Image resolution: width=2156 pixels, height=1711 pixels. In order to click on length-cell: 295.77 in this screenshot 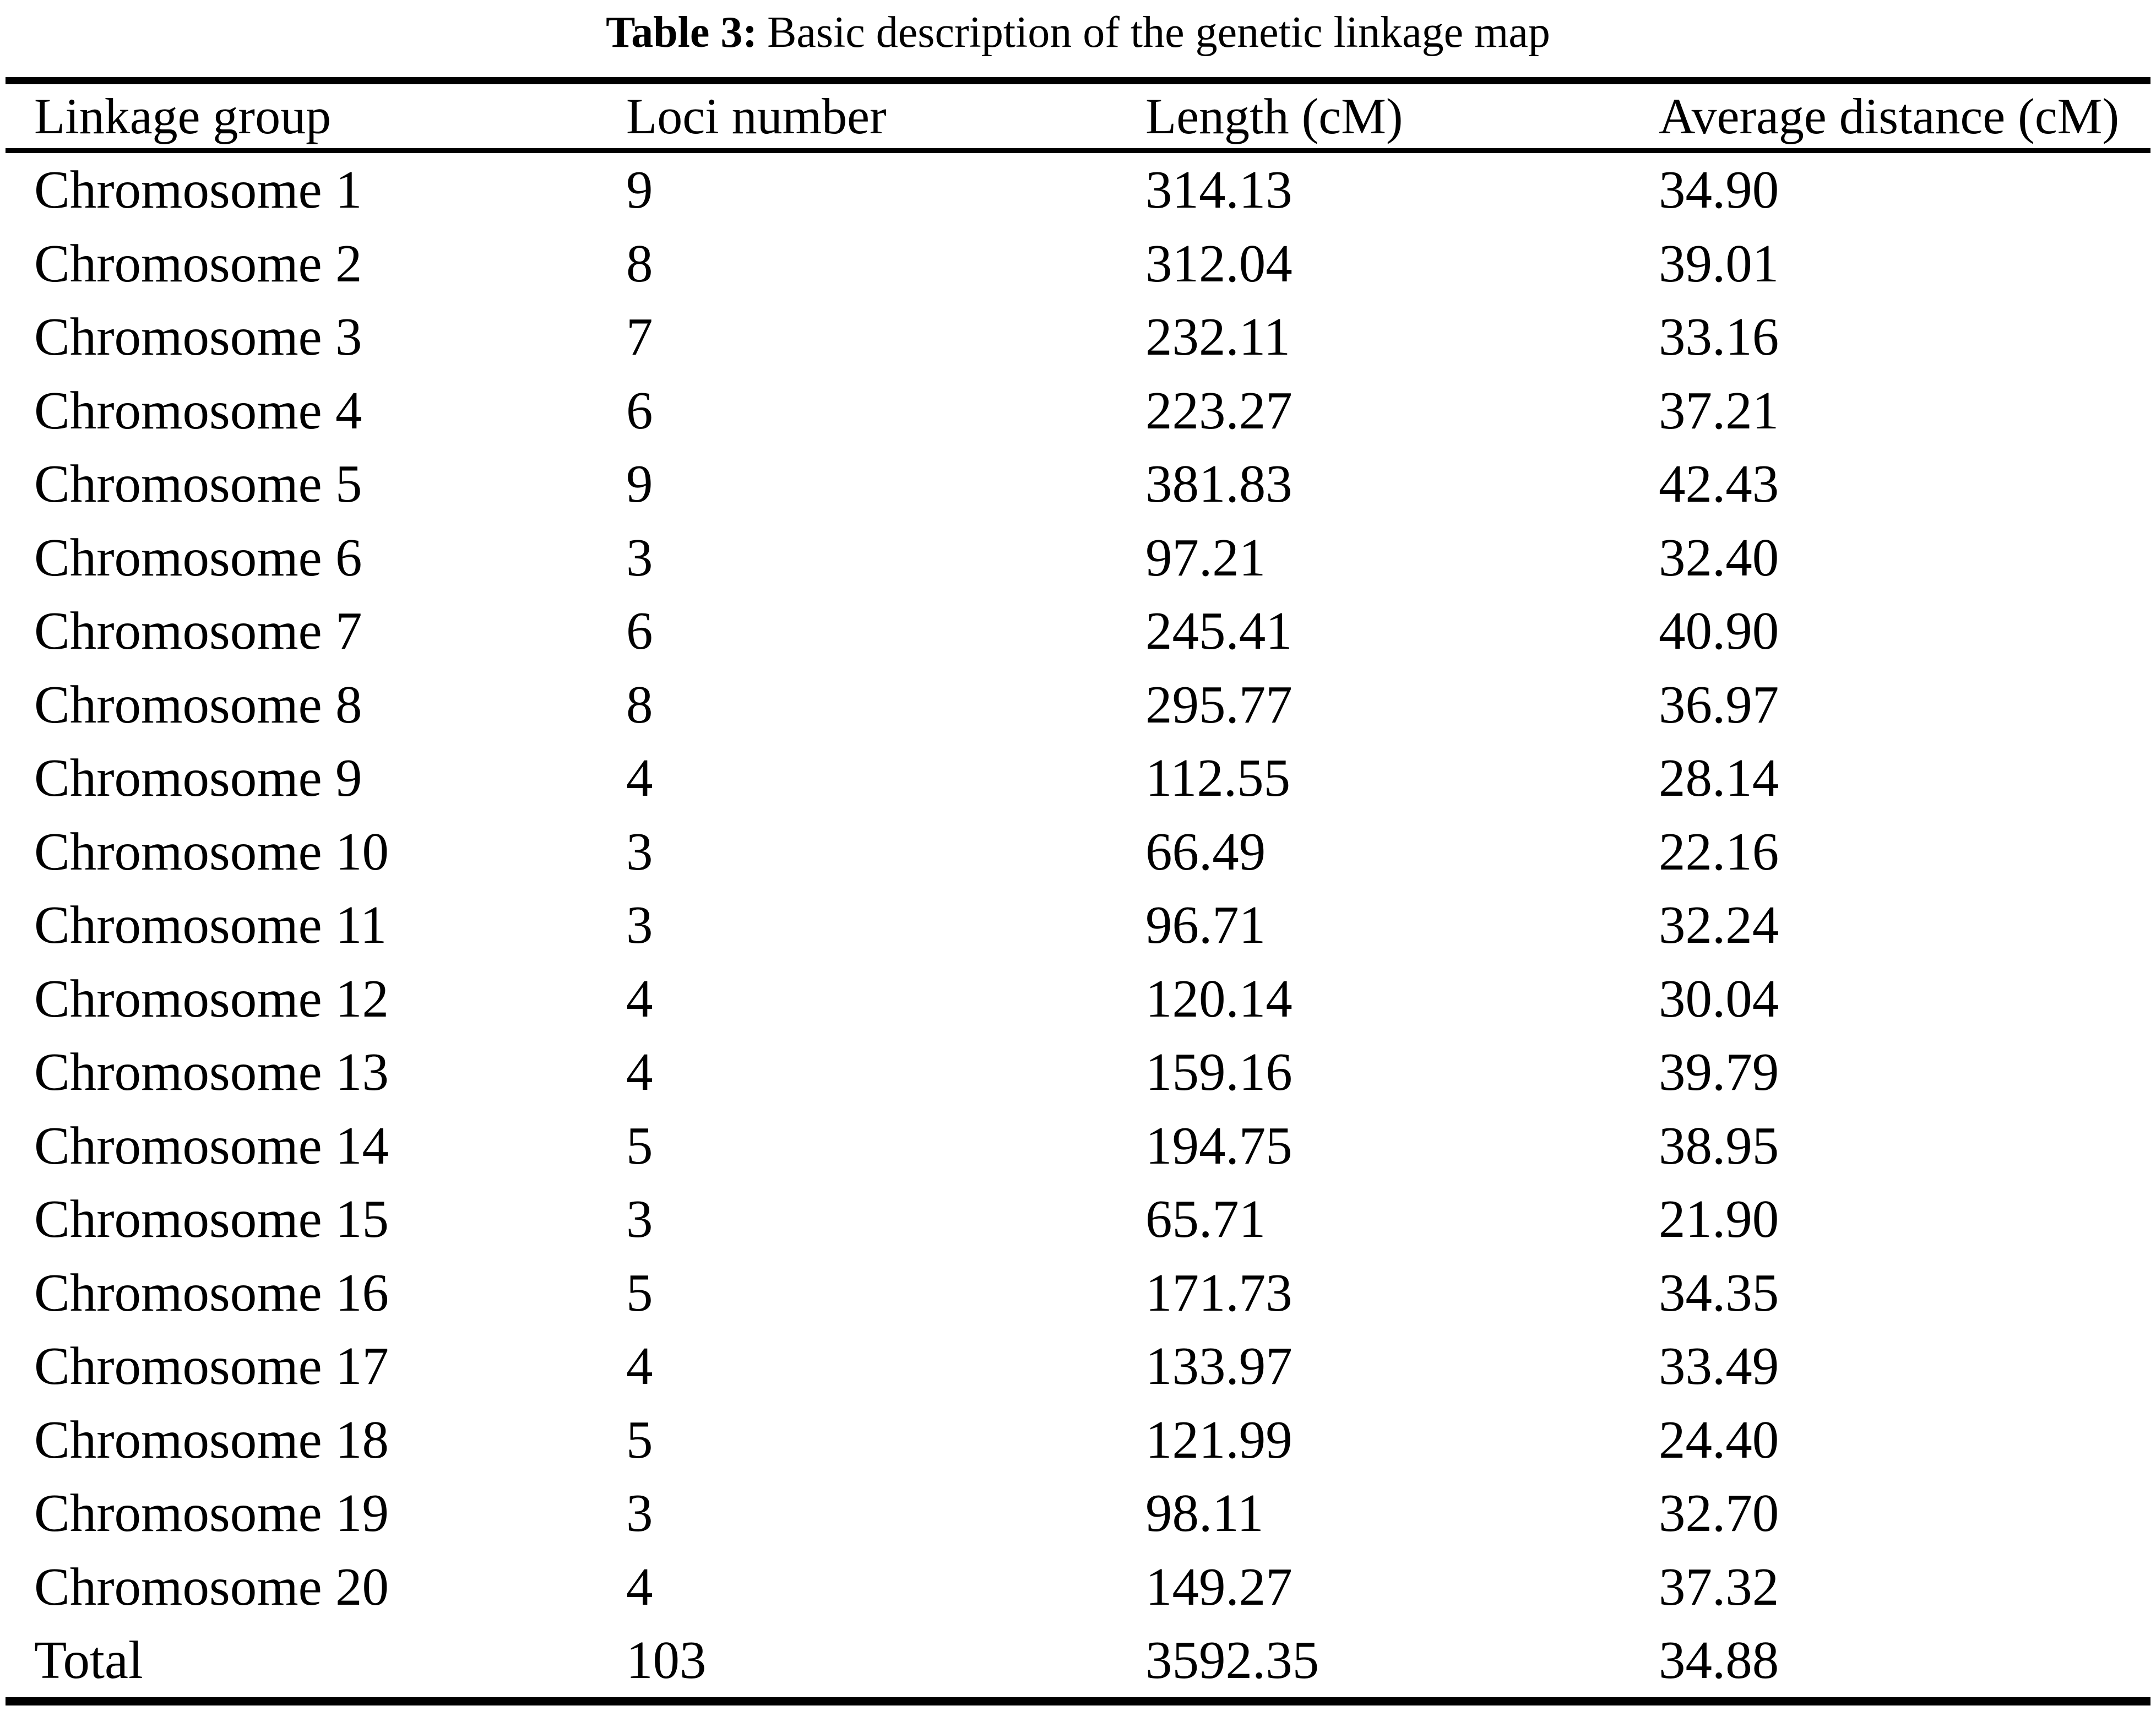, I will do `click(1218, 705)`.